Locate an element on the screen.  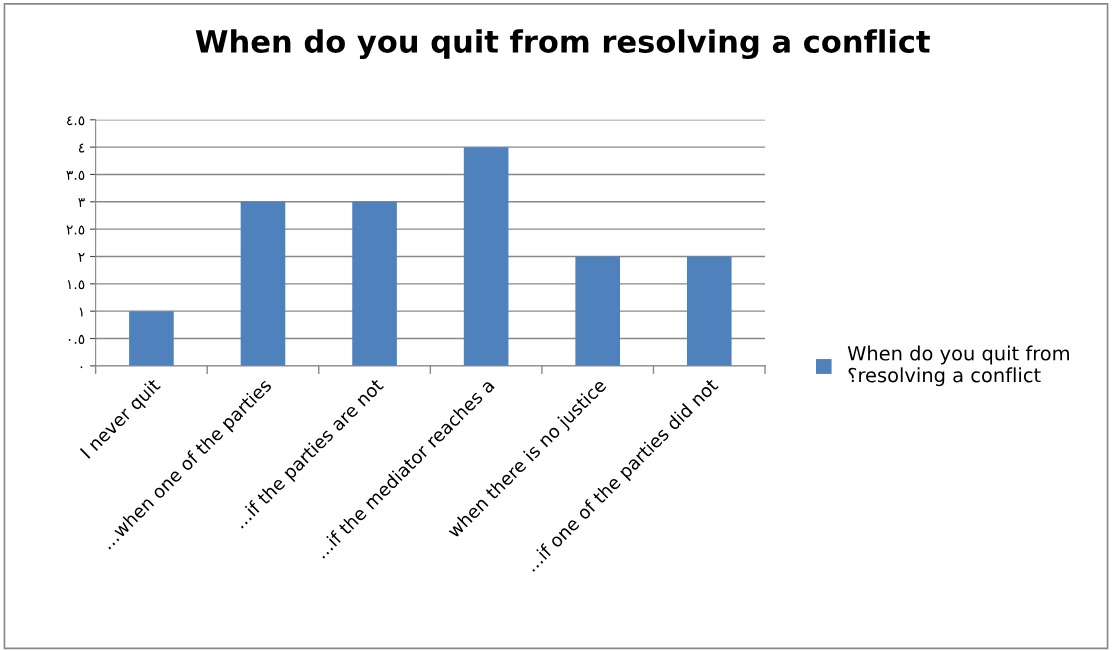
chart-title: When do you quit from resolving a conflict is located at coordinates (562, 44).